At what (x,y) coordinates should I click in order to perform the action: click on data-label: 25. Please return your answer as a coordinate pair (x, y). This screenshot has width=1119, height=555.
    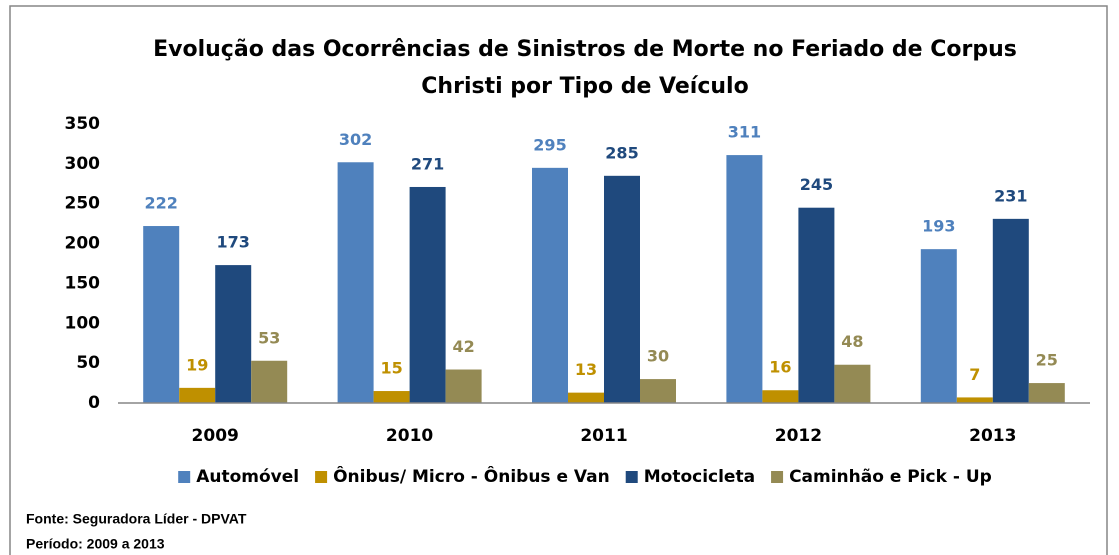
    Looking at the image, I should click on (1047, 360).